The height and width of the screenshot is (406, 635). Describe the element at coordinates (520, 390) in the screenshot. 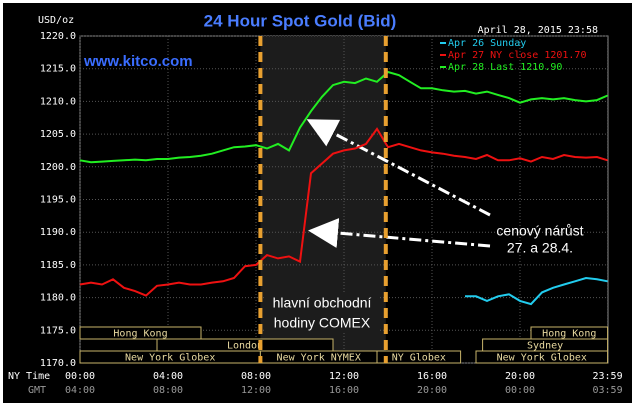

I see `x2-tick-label: 00:00` at that location.